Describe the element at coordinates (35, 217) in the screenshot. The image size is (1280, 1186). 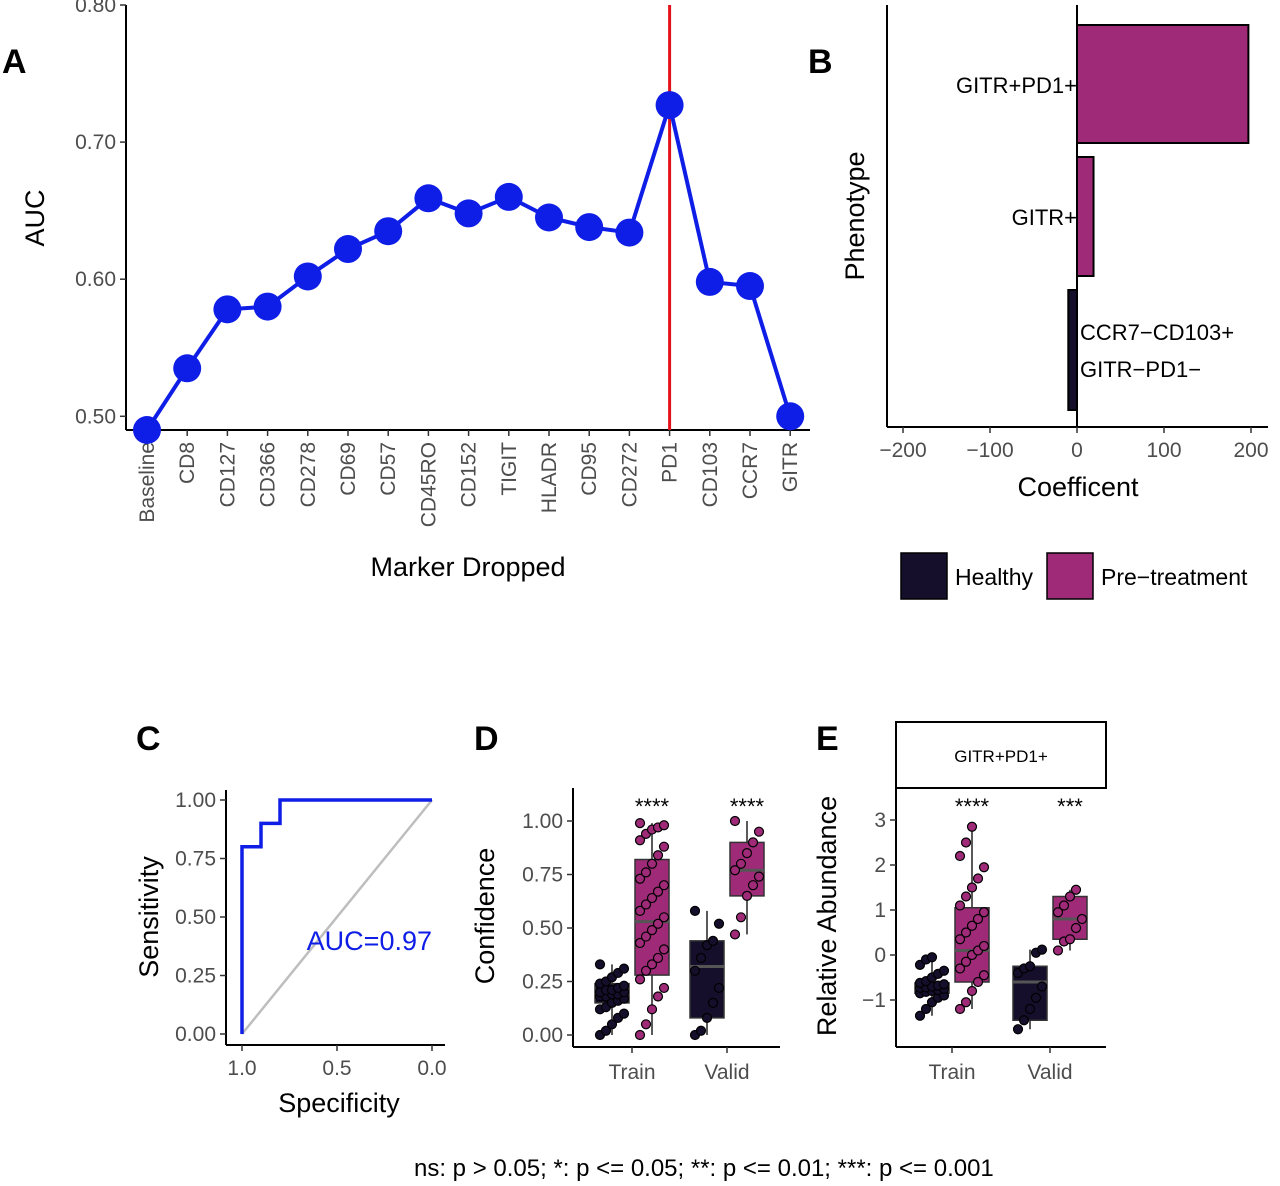
I see `a-y-axis-title: AUC` at that location.